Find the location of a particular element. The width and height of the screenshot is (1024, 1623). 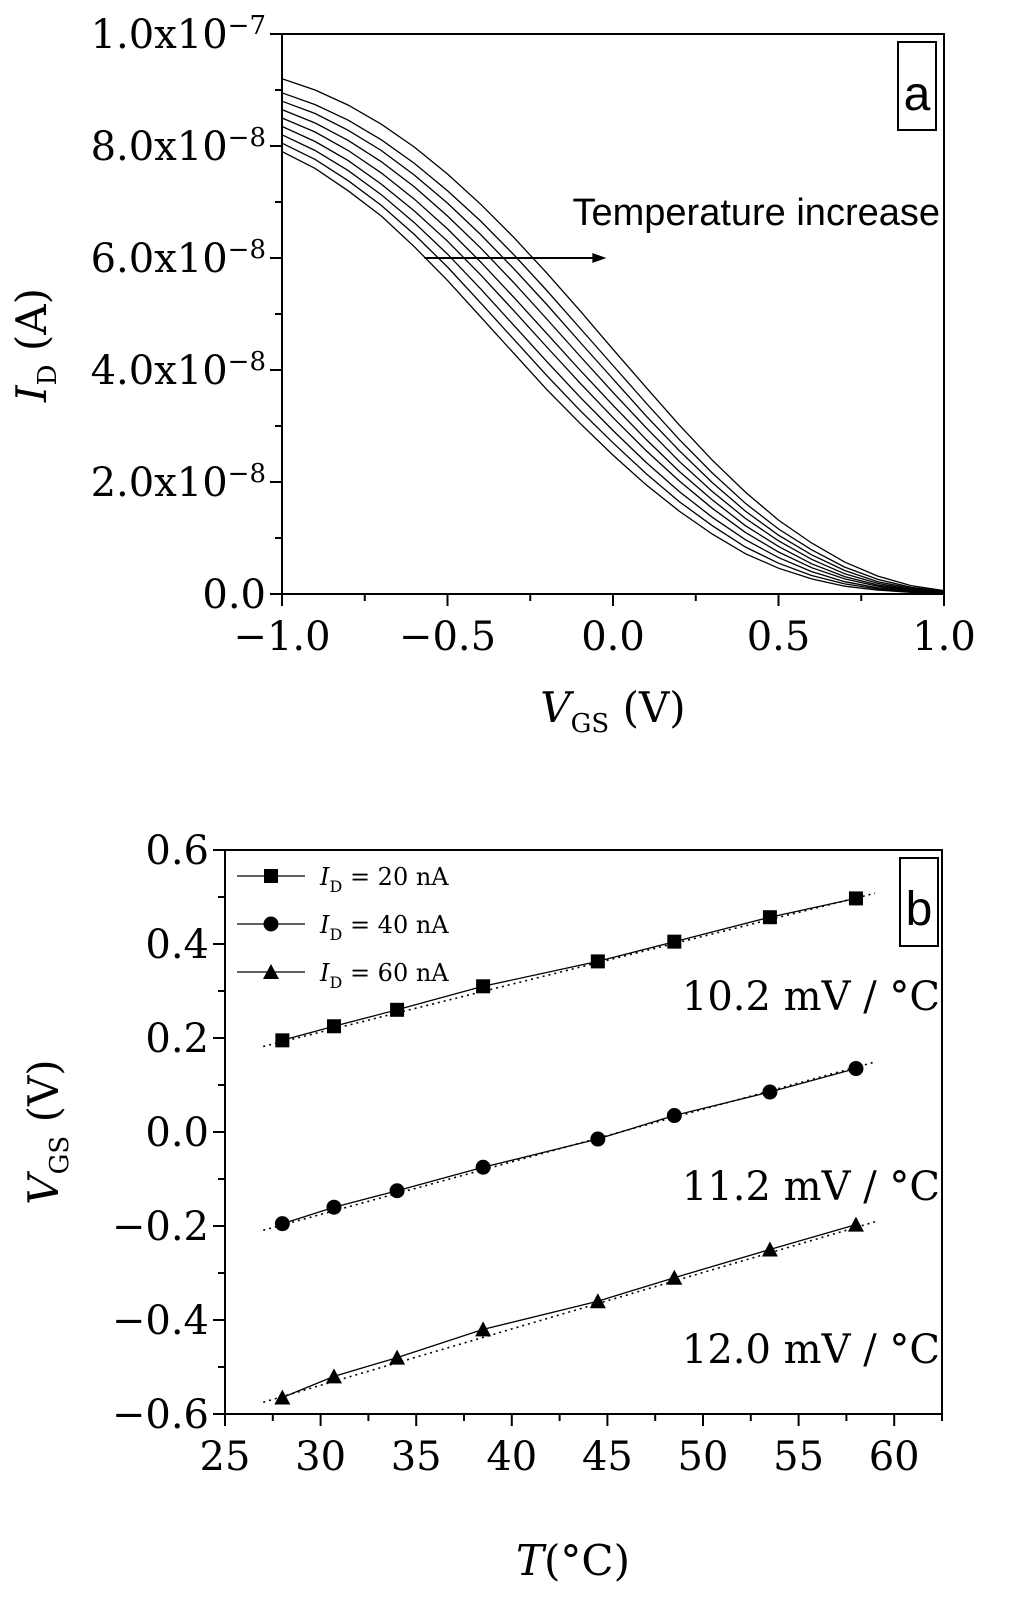

x-tick-label: 60 is located at coordinates (894, 1457).